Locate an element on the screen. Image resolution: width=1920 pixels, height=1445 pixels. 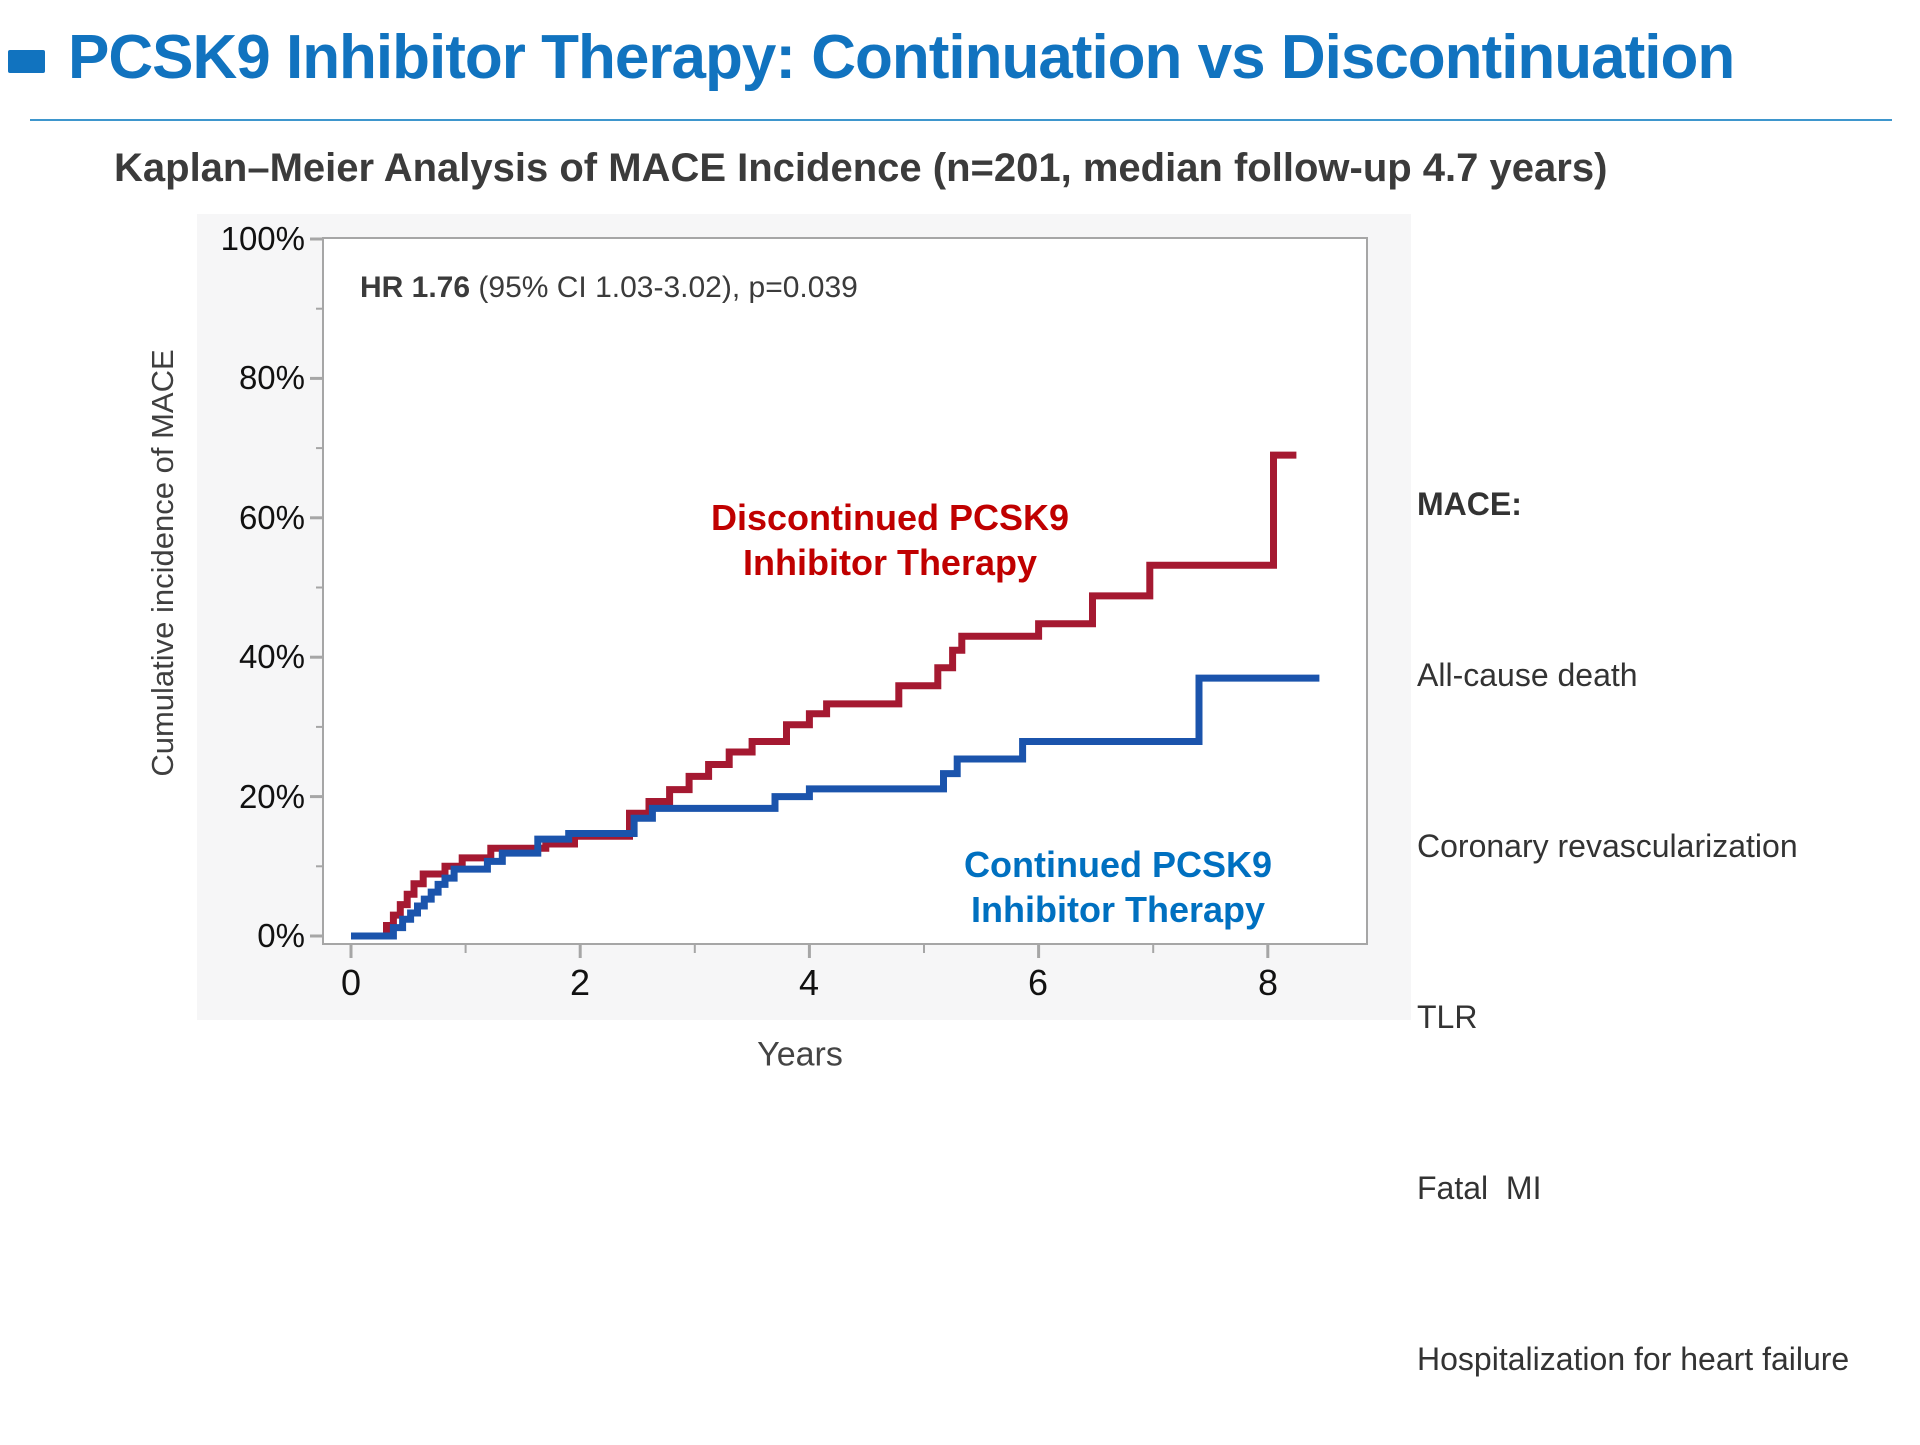
series-label-discontinued-line1: Discontinued PCSK9 is located at coordinates (890, 517).